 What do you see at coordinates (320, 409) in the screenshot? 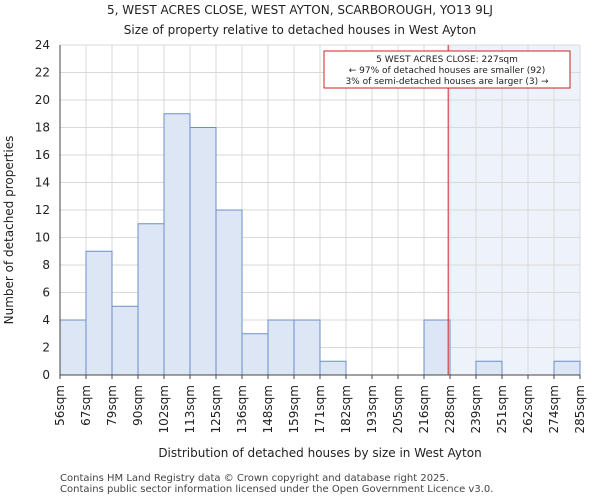
I see `x-tick-label: 171sqm` at bounding box center [320, 409].